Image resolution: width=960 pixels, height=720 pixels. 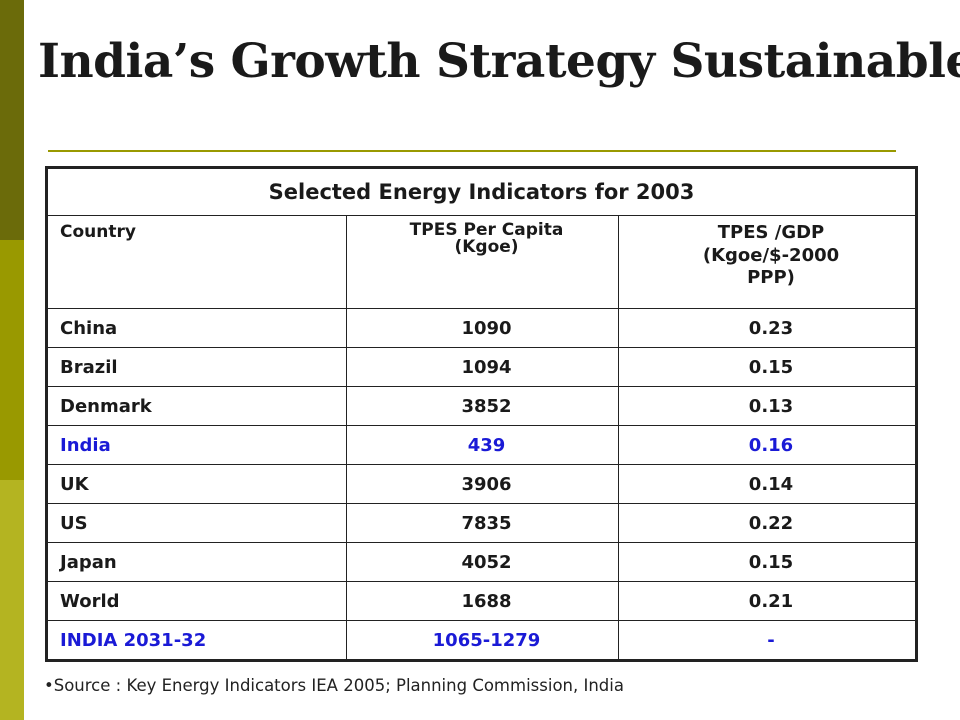 I want to click on table-row: China 1090 0.23, so click(x=482, y=328).